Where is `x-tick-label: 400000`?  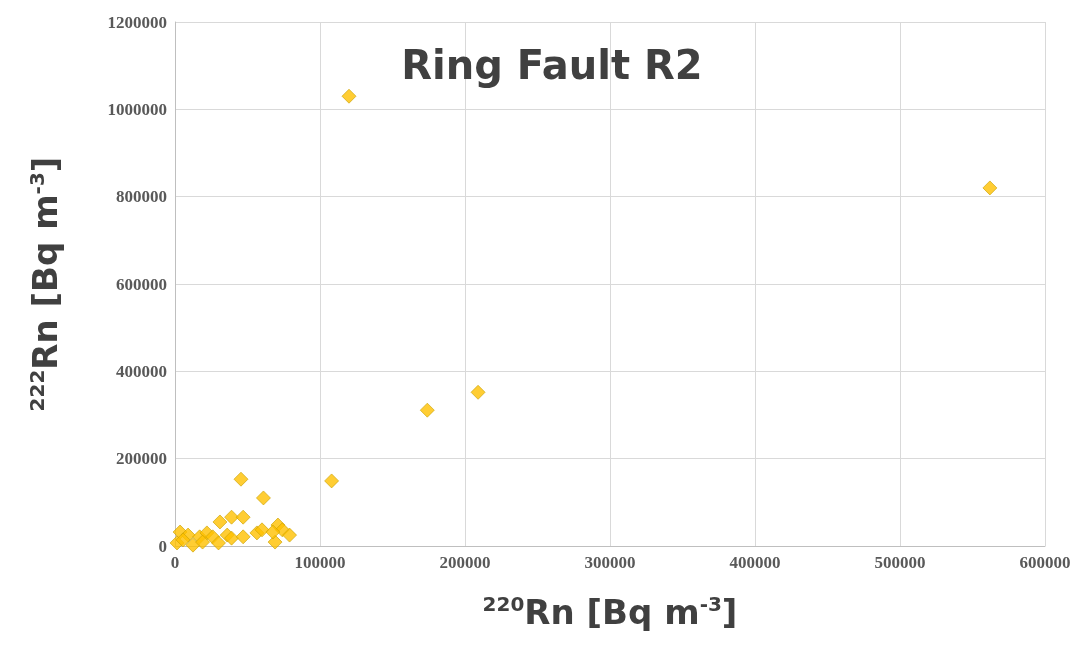 x-tick-label: 400000 is located at coordinates (755, 562).